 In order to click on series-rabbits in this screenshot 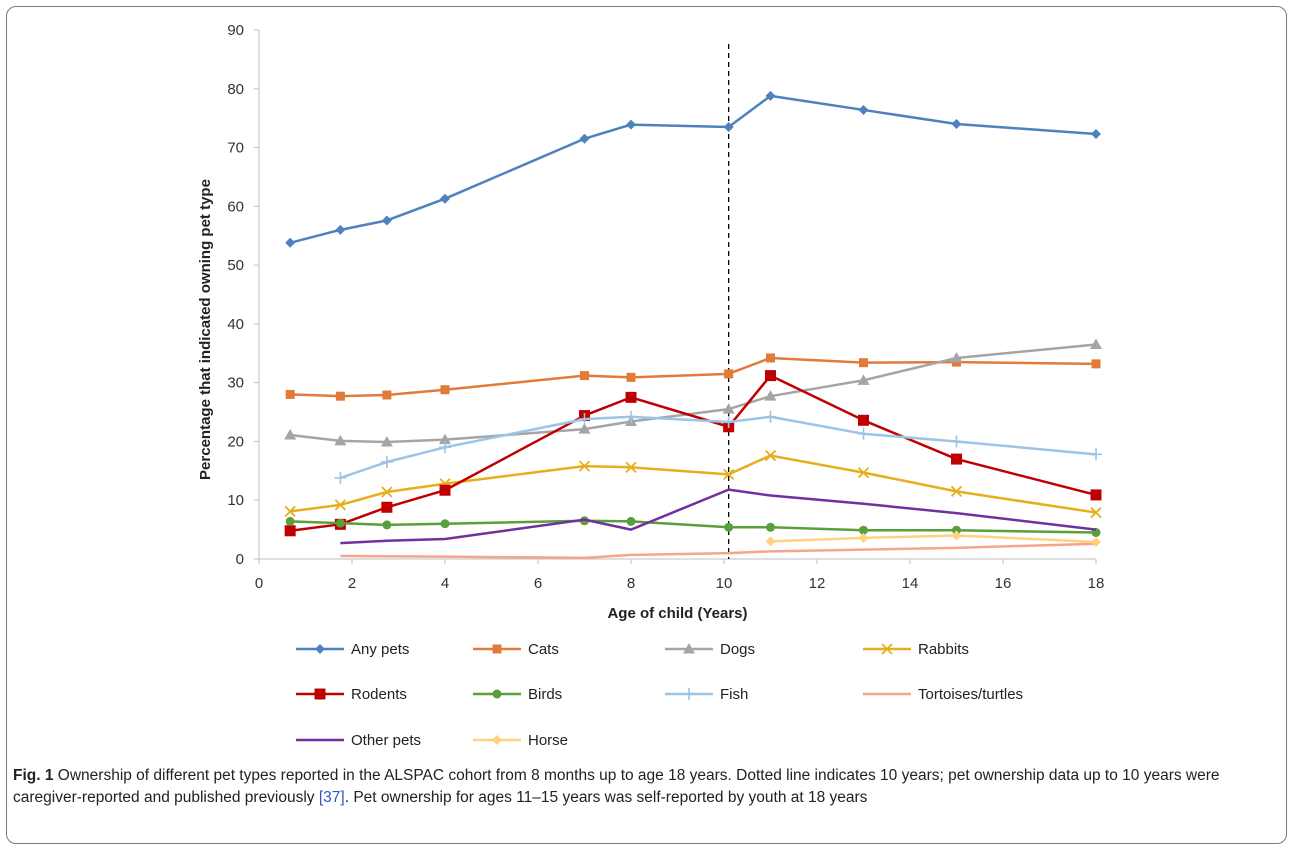, I will do `click(693, 484)`.